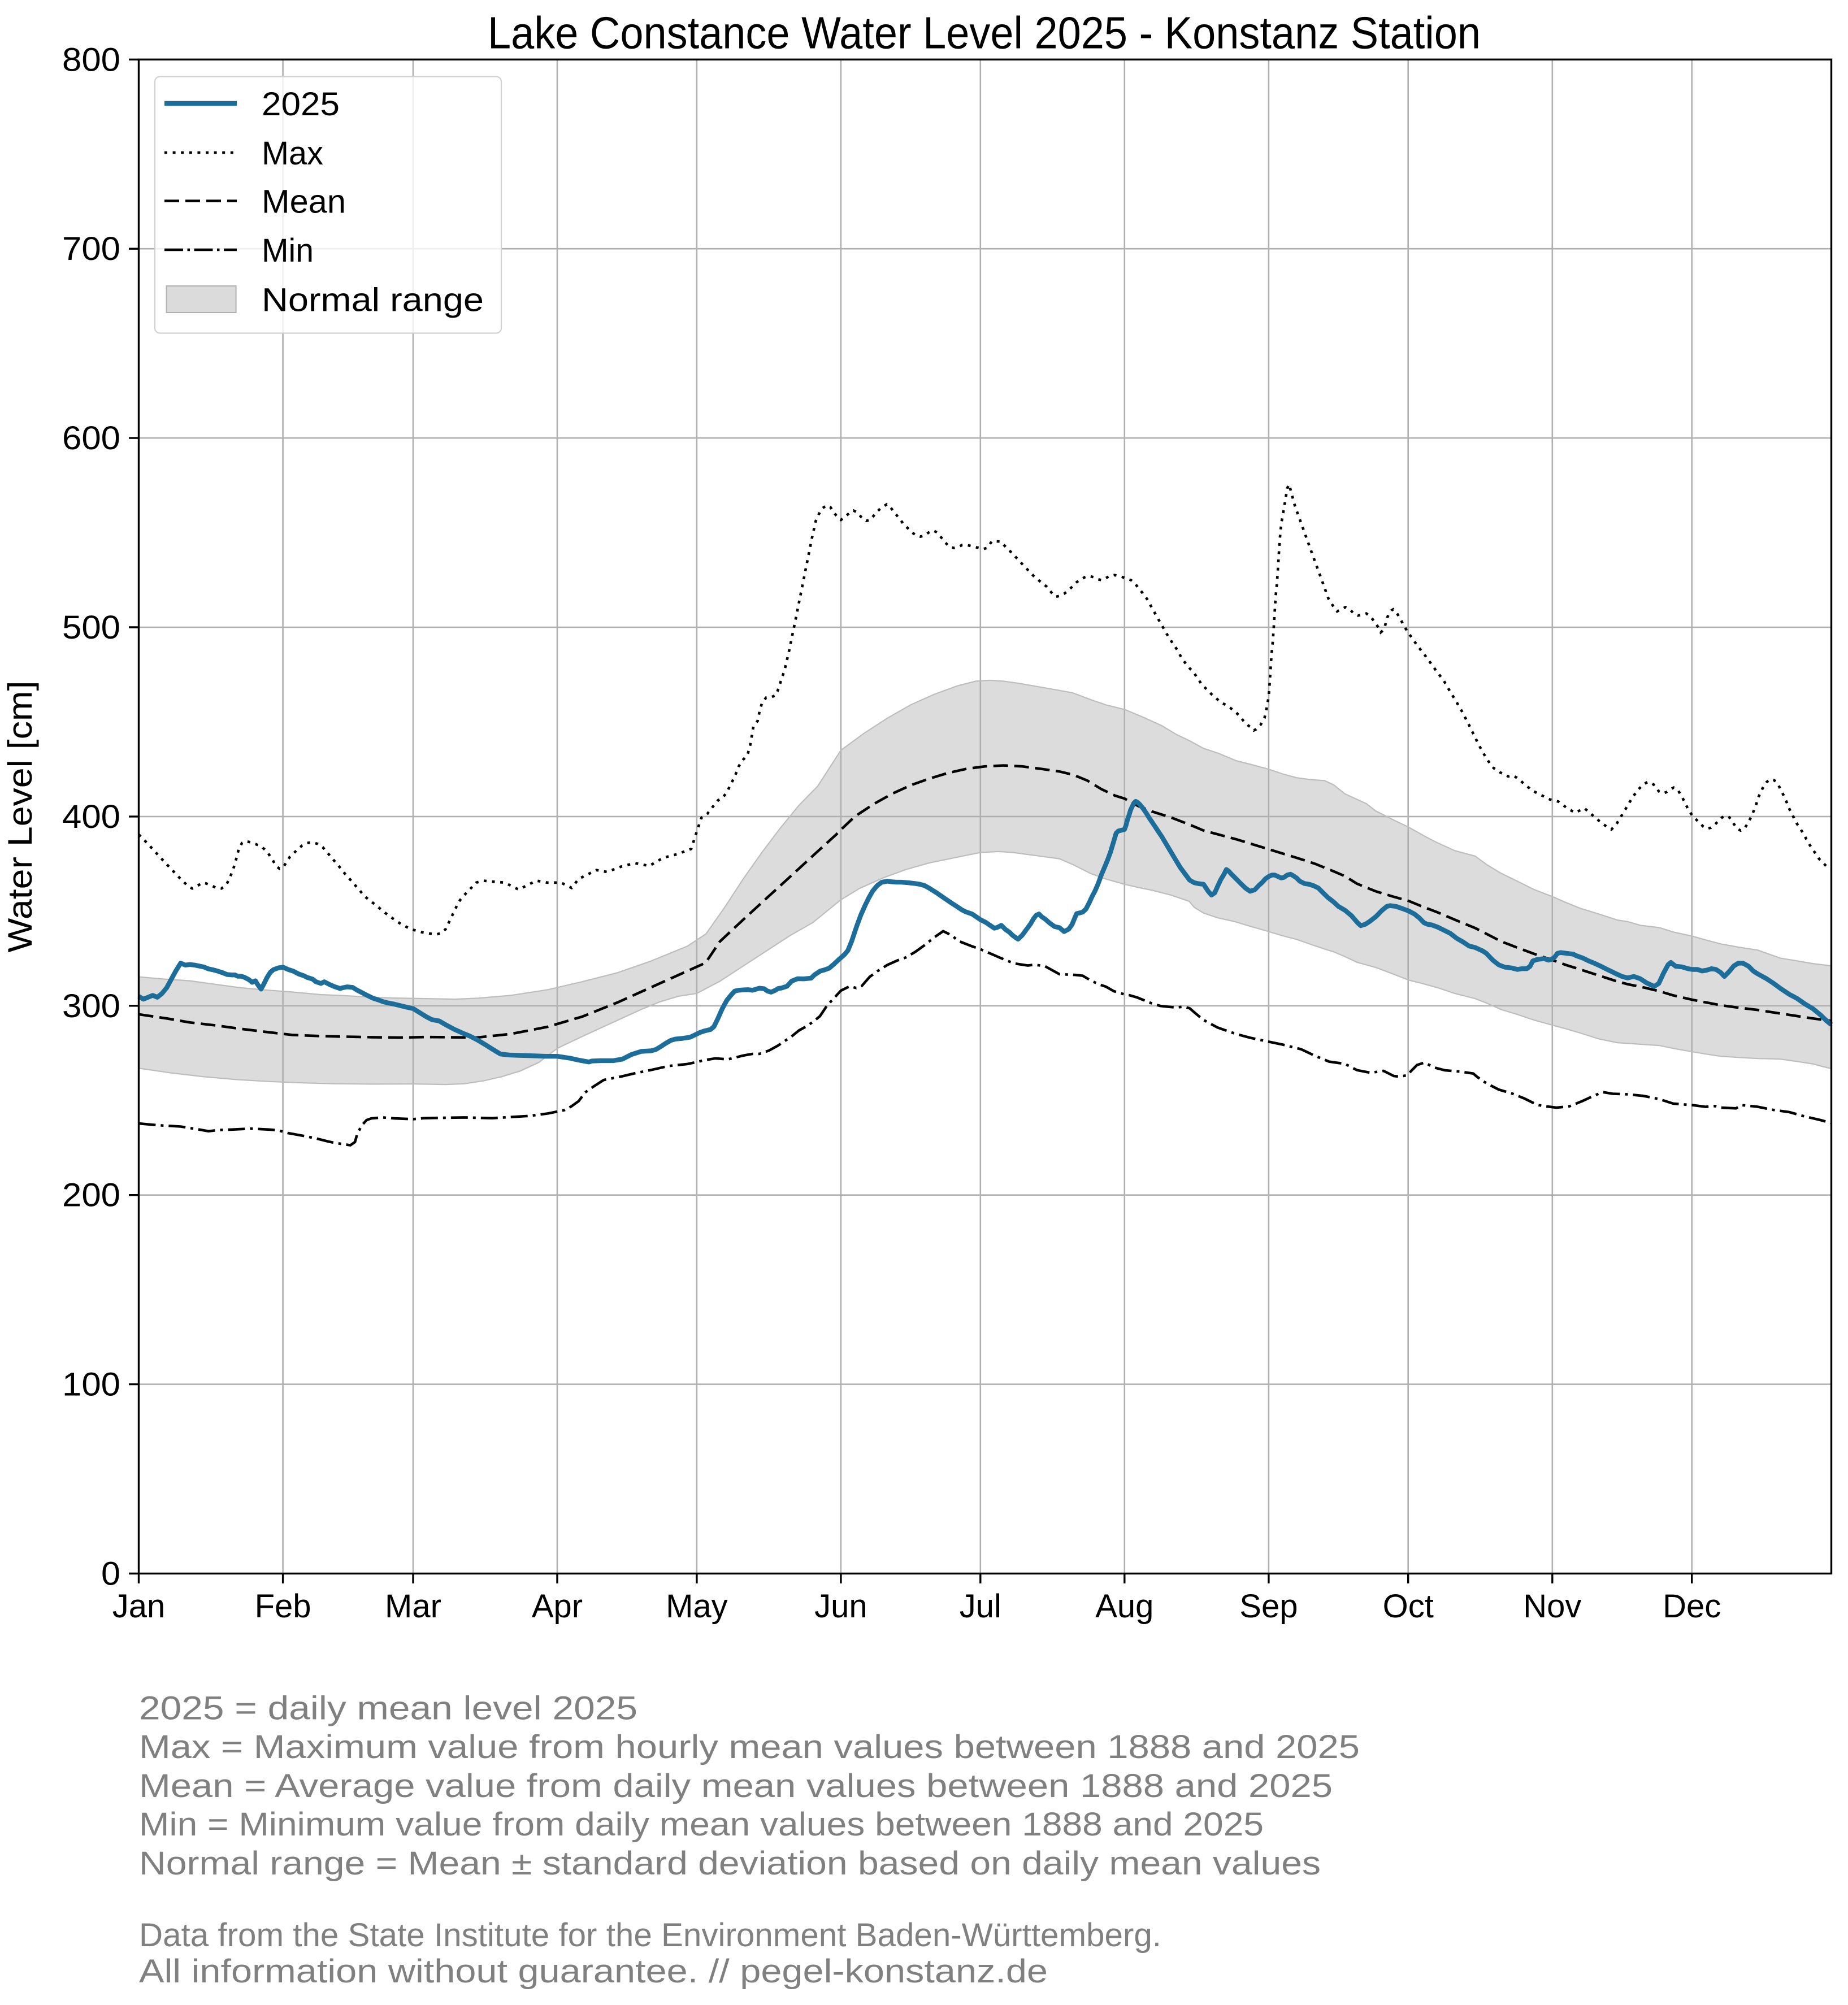 This screenshot has width=1848, height=2005. Describe the element at coordinates (697, 1606) in the screenshot. I see `svg-text: May` at that location.